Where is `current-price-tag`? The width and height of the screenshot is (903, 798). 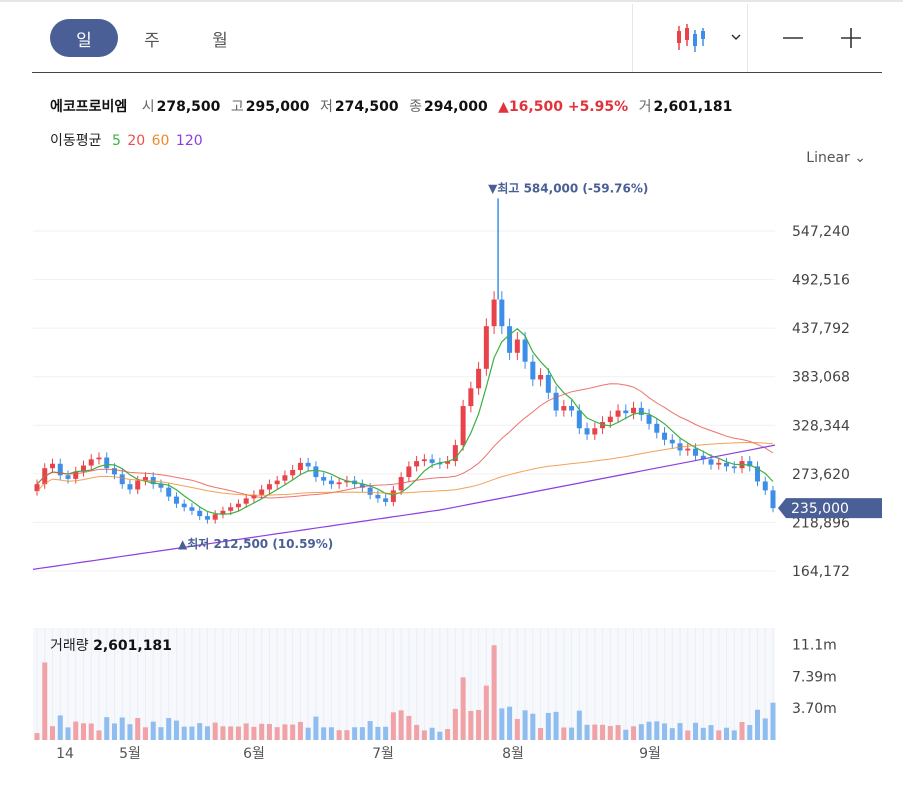
current-price-tag is located at coordinates (830, 508).